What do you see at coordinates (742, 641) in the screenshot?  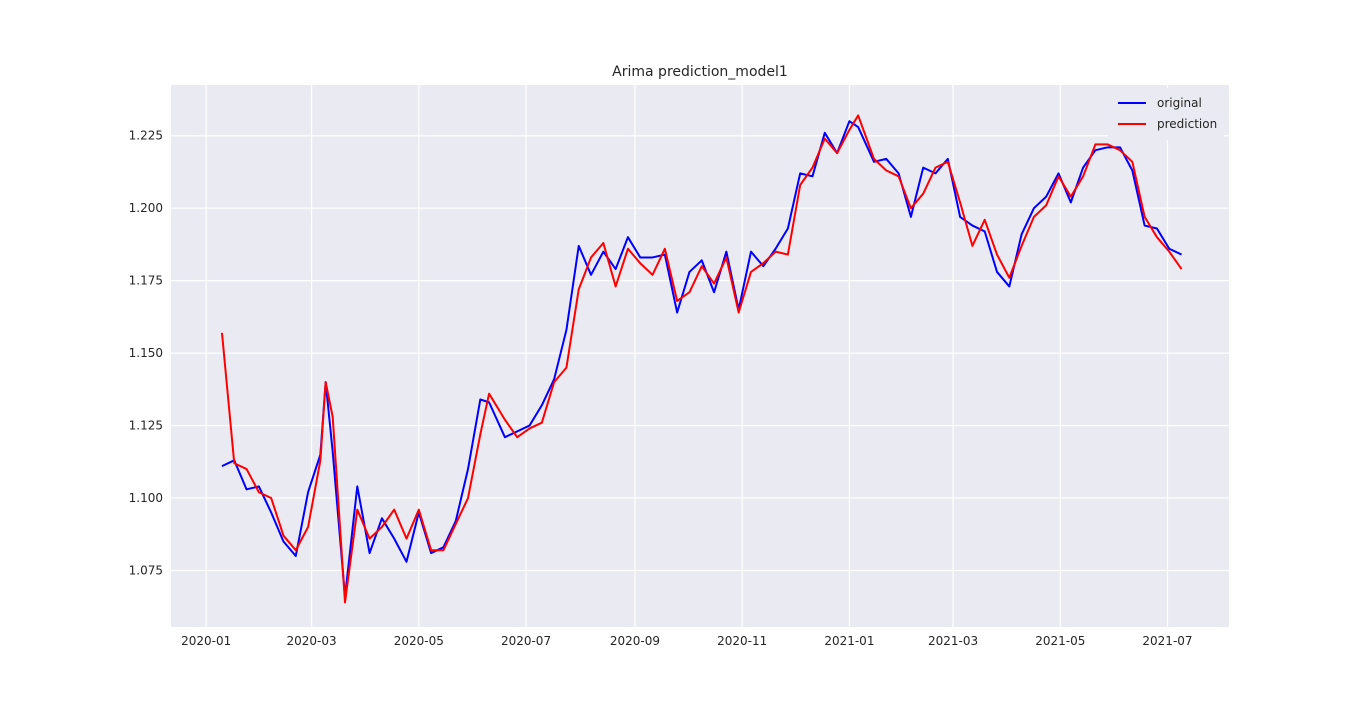 I see `x-tick-label: 2020-11` at bounding box center [742, 641].